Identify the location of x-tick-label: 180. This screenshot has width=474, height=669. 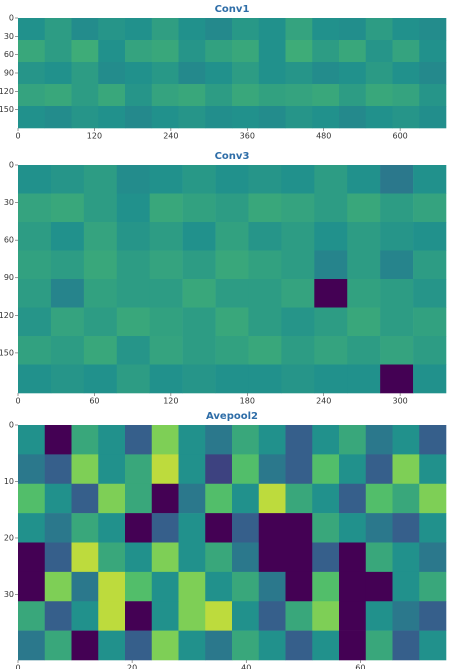
(247, 401).